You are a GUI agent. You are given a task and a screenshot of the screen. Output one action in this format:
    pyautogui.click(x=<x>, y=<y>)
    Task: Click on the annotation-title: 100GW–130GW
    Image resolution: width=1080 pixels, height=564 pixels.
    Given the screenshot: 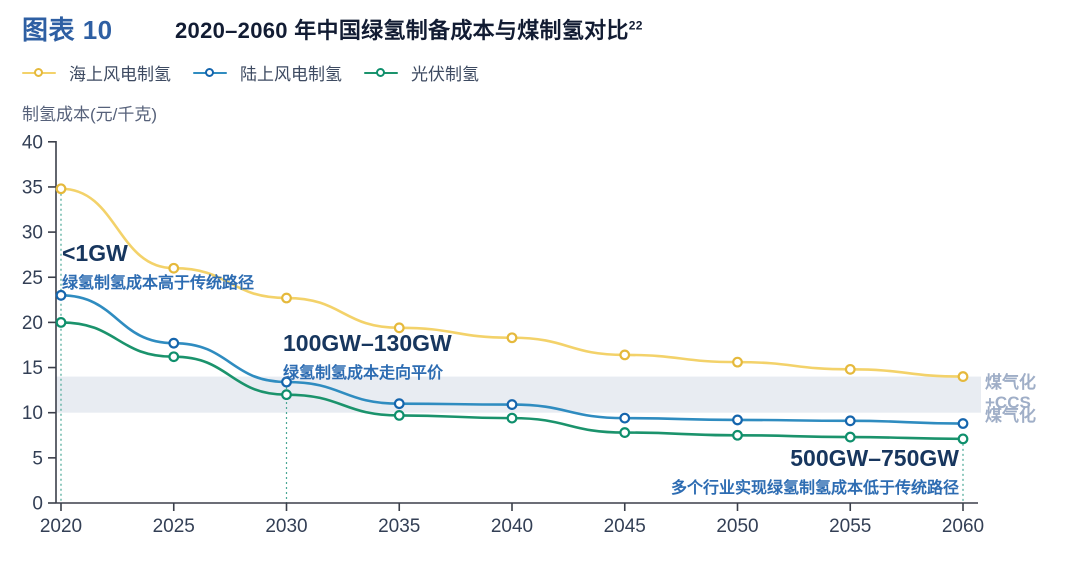 What is the action you would take?
    pyautogui.click(x=367, y=343)
    